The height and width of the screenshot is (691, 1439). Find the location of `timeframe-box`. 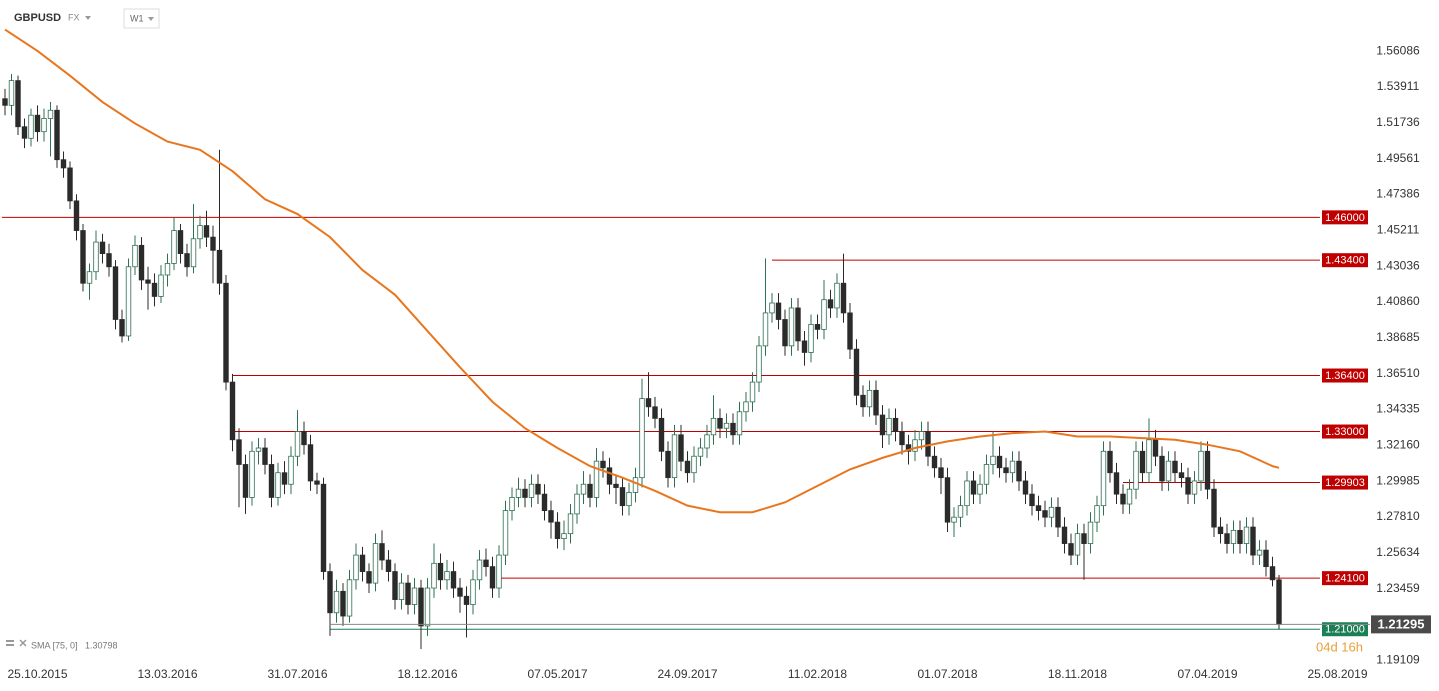

timeframe-box is located at coordinates (141, 18).